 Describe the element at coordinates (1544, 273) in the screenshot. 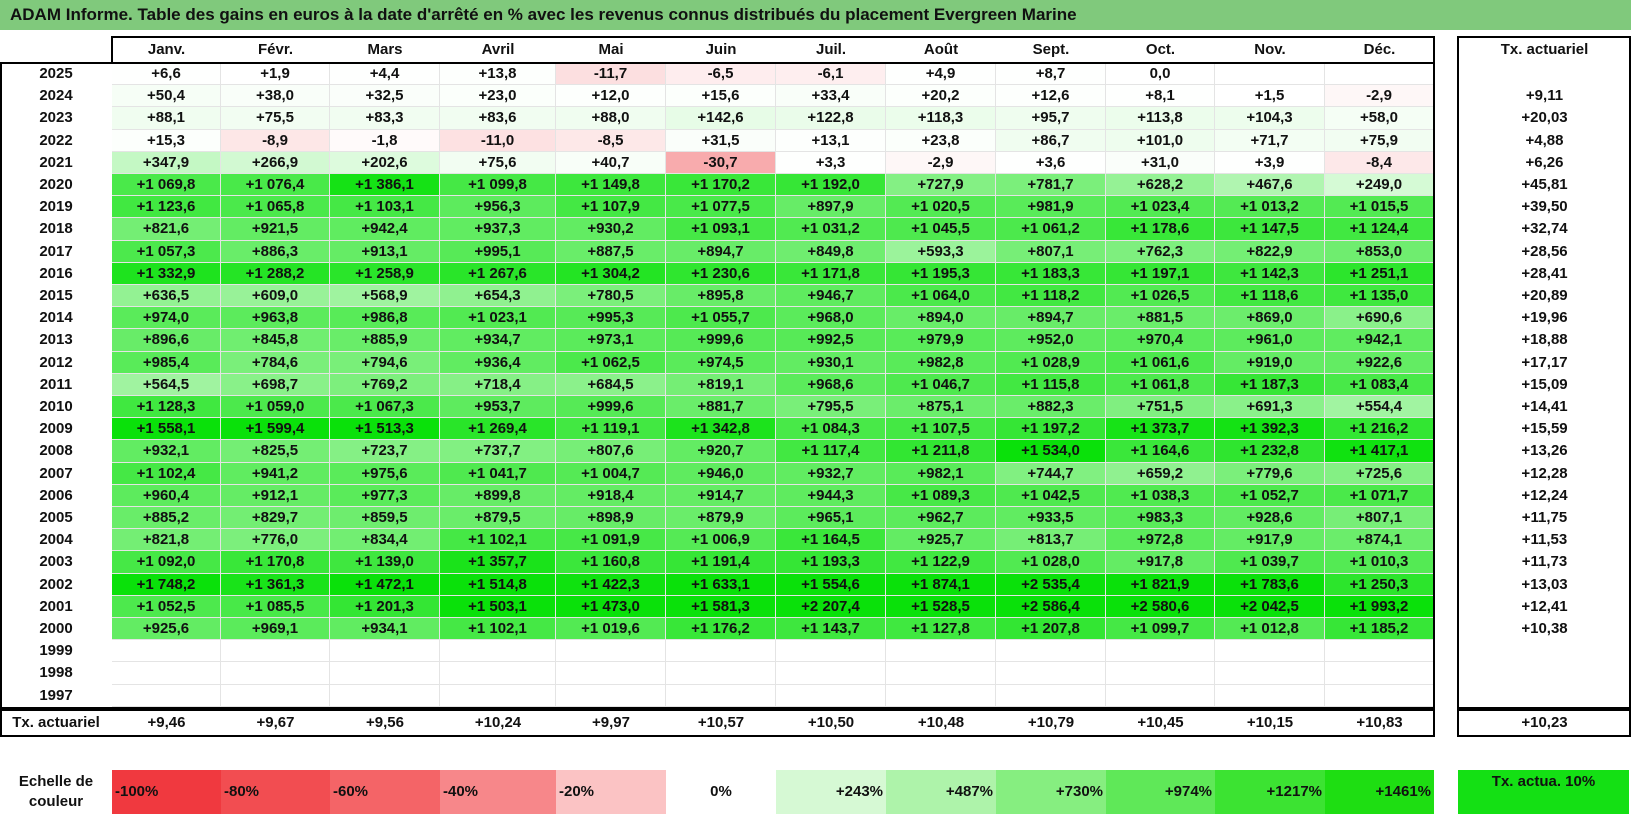

I see `rate-cell: +28,41` at that location.